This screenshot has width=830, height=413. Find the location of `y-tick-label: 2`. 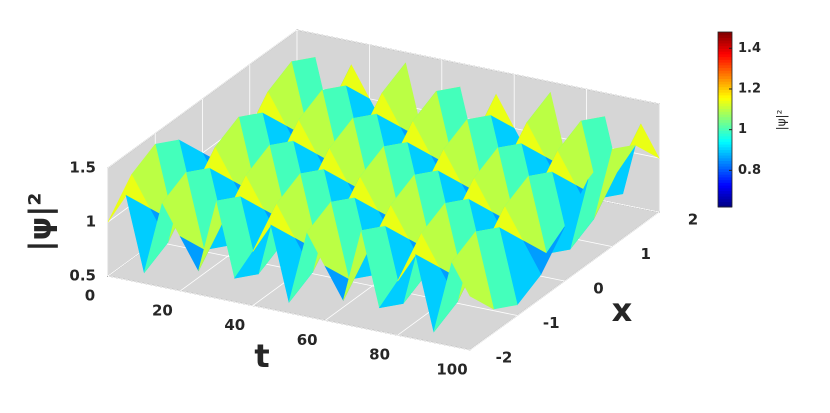

y-tick-label: 2 is located at coordinates (693, 220).